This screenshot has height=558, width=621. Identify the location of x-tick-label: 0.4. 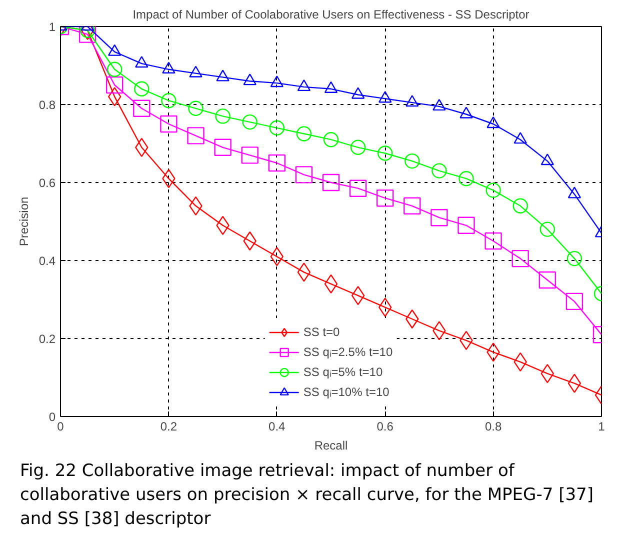
(277, 427).